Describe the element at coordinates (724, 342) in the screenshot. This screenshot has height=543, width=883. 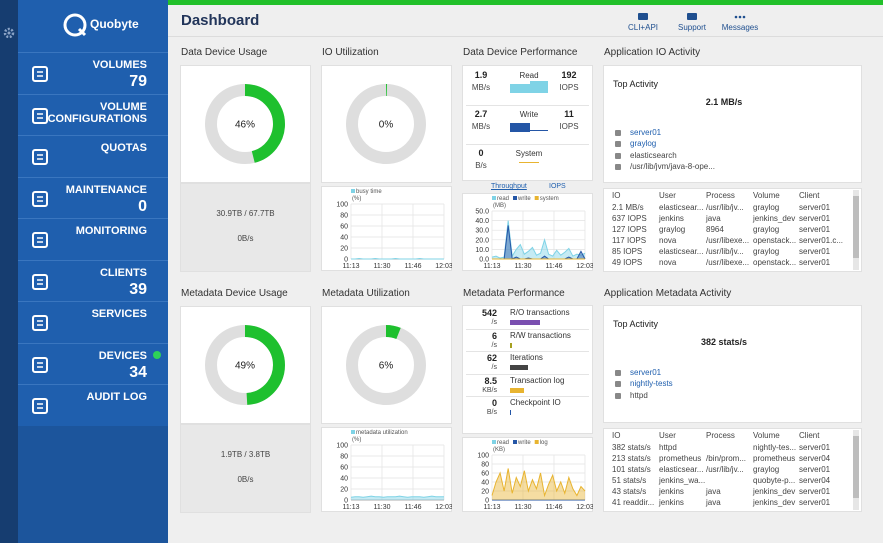
I see `activity-value: 382 stats/s` at that location.